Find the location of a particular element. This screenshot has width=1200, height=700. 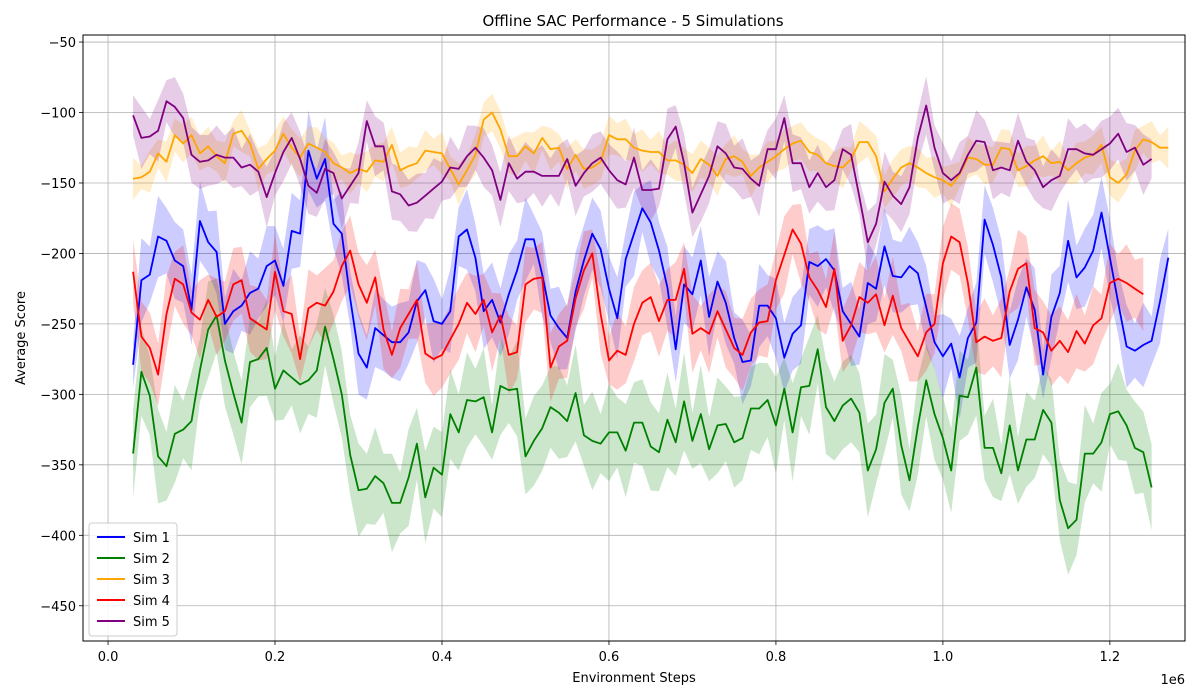

y-tick-label: −100 is located at coordinates (58, 114).